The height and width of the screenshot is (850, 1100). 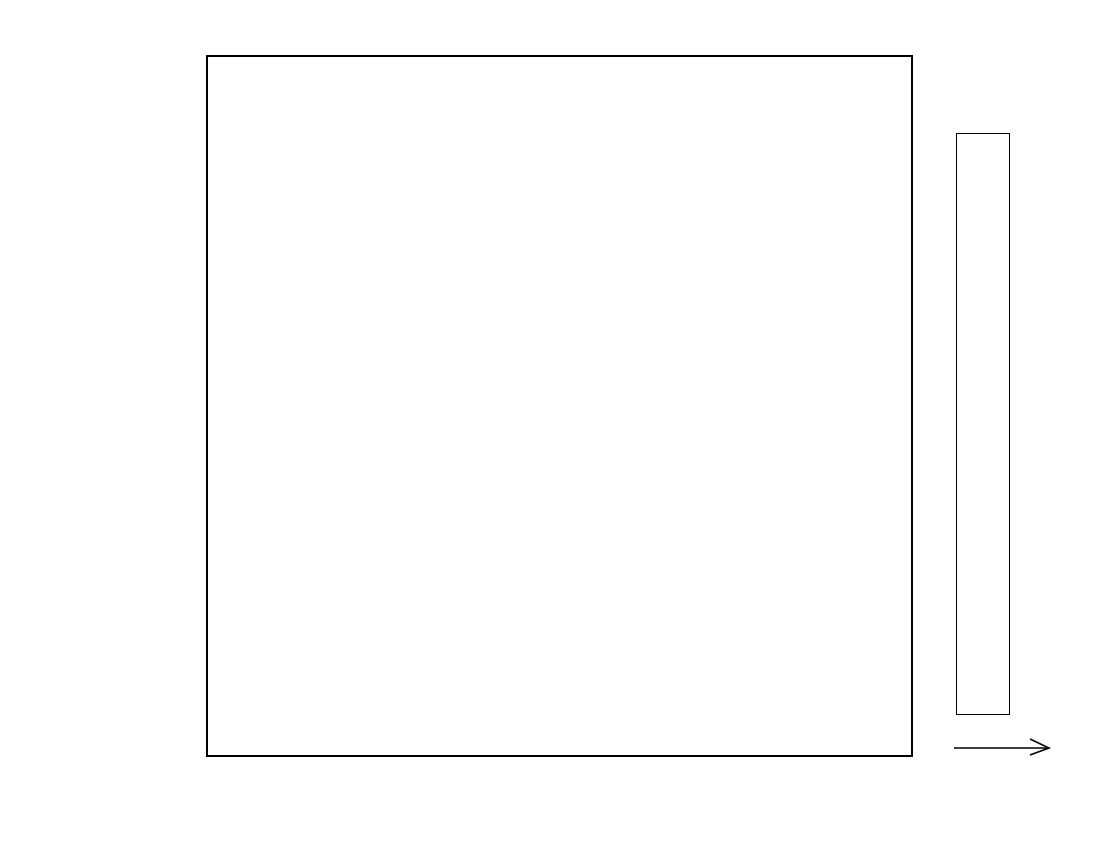 What do you see at coordinates (550, 23) in the screenshot?
I see `page-title` at bounding box center [550, 23].